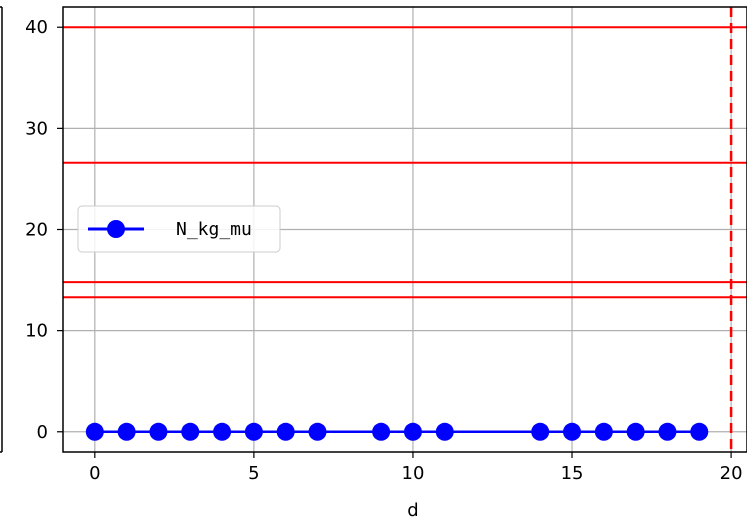  Describe the element at coordinates (731, 473) in the screenshot. I see `x-tick-label: 20` at that location.